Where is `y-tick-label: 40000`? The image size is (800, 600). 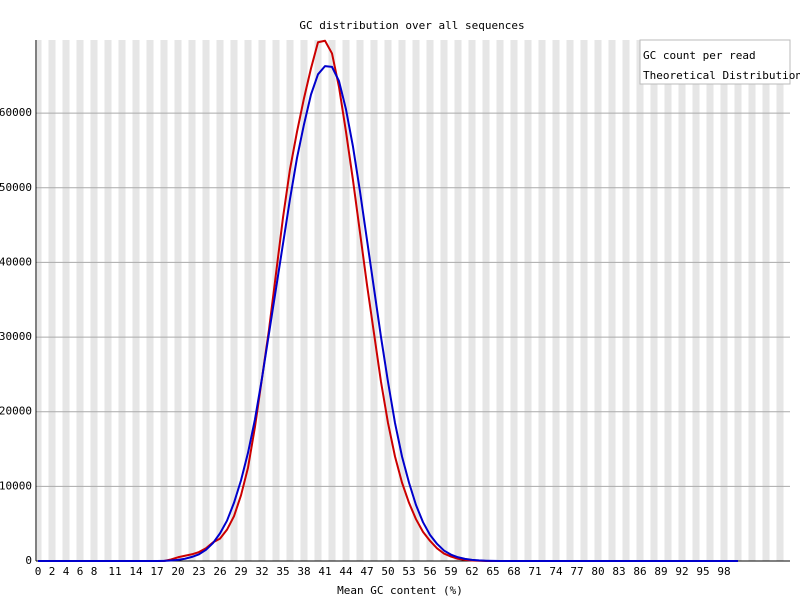 y-tick-label: 40000 is located at coordinates (16, 261).